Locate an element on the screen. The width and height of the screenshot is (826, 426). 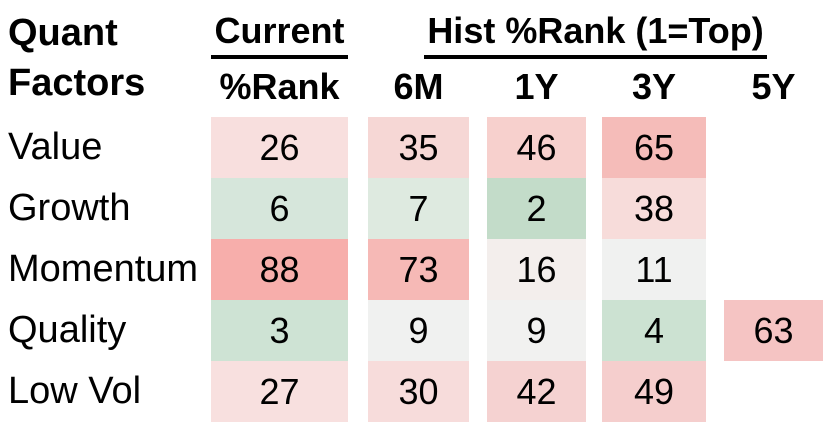
column-header-5y: 5Y is located at coordinates (773, 86).